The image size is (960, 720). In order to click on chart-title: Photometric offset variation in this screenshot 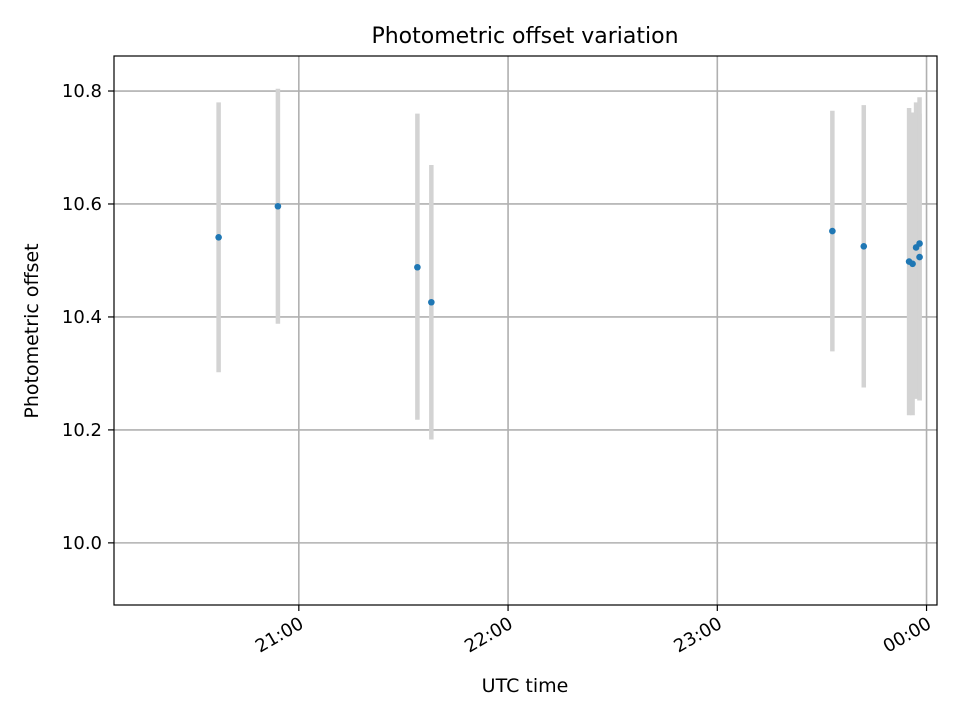, I will do `click(524, 36)`.